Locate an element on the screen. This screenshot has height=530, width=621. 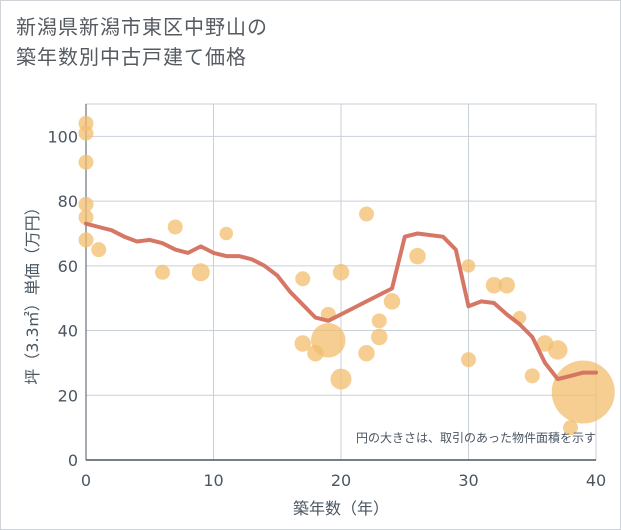
x-tick-label: 10 is located at coordinates (213, 480).